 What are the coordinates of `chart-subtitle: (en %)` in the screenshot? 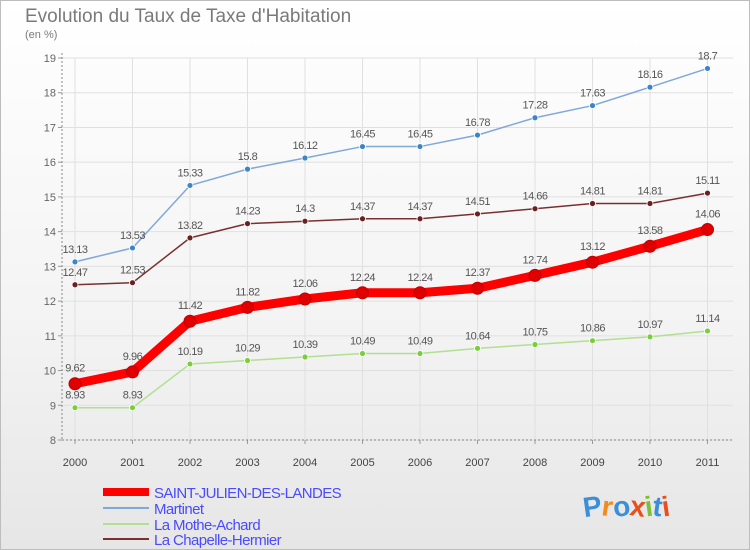 It's located at (41, 35).